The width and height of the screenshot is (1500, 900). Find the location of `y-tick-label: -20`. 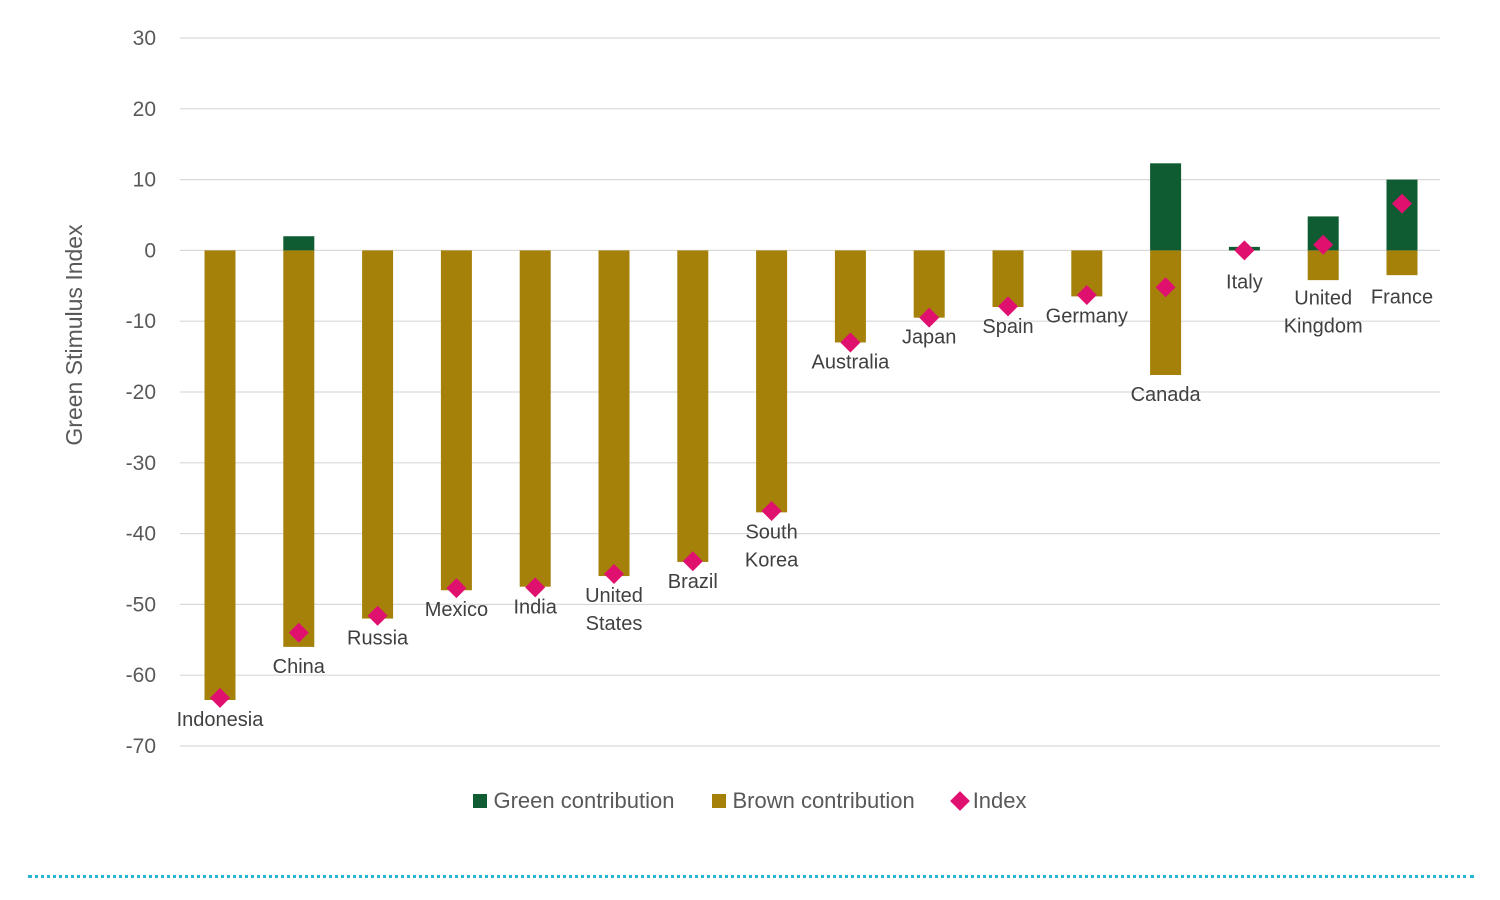

y-tick-label: -20 is located at coordinates (141, 392).